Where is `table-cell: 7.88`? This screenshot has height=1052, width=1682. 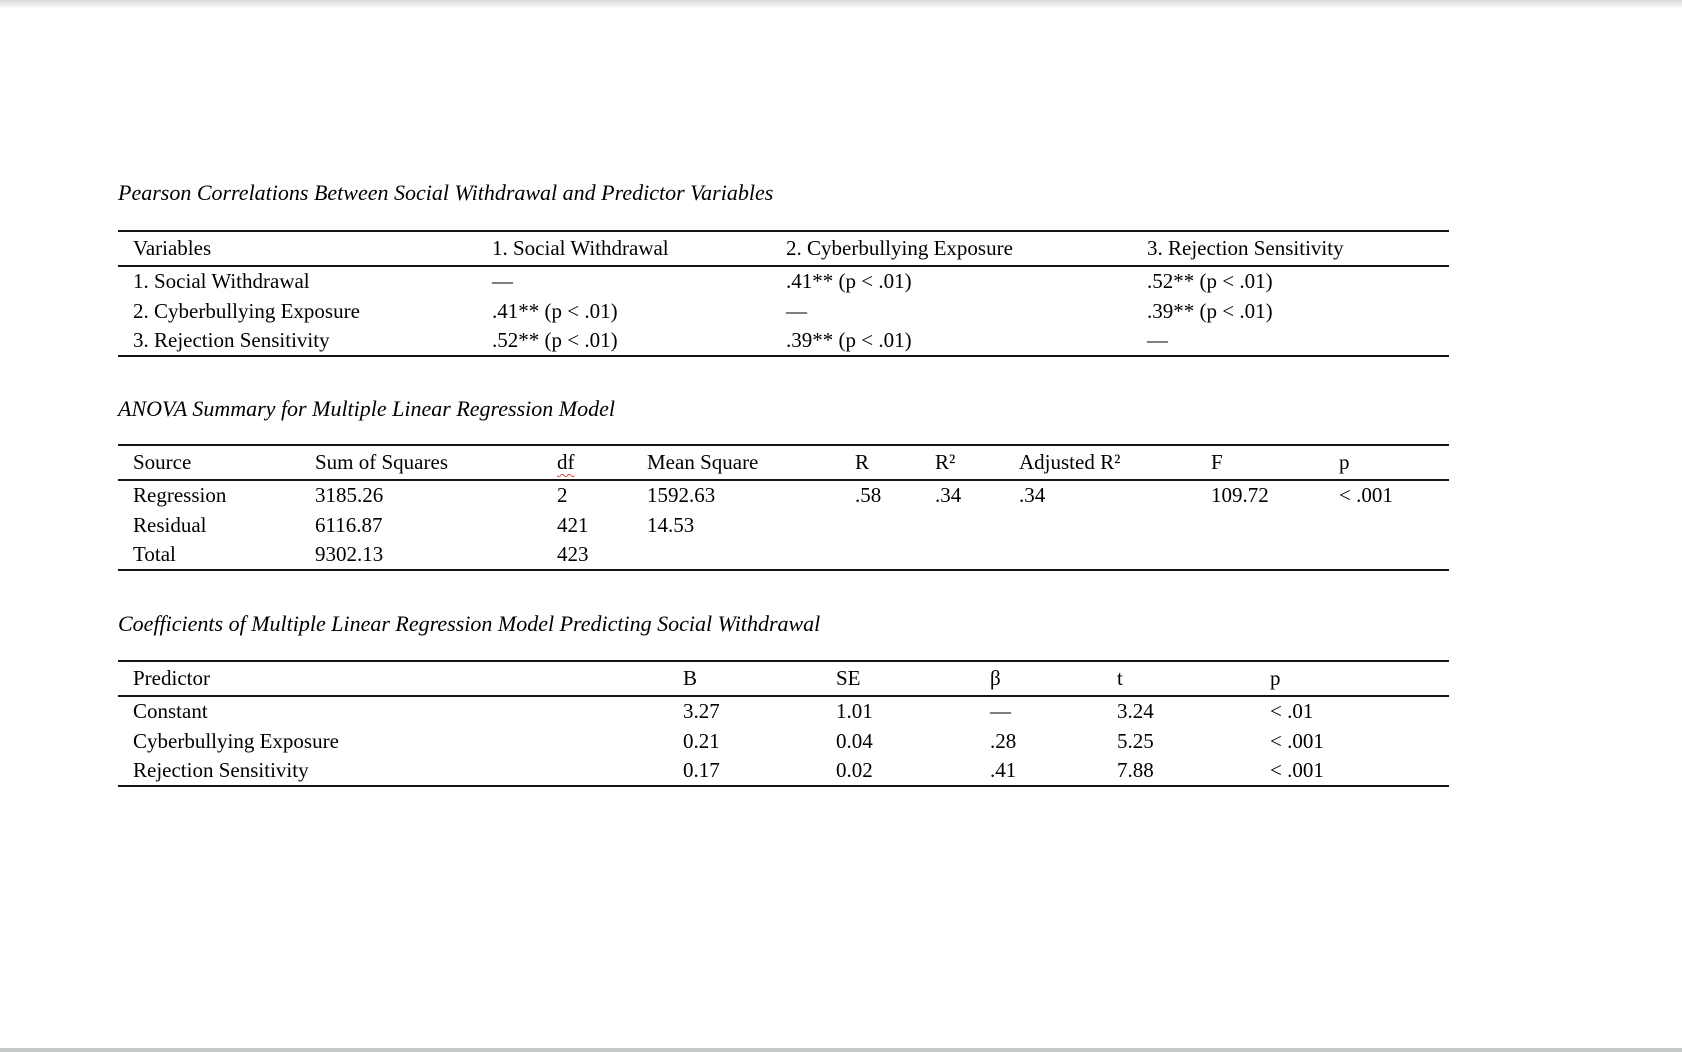
table-cell: 7.88 is located at coordinates (1135, 770).